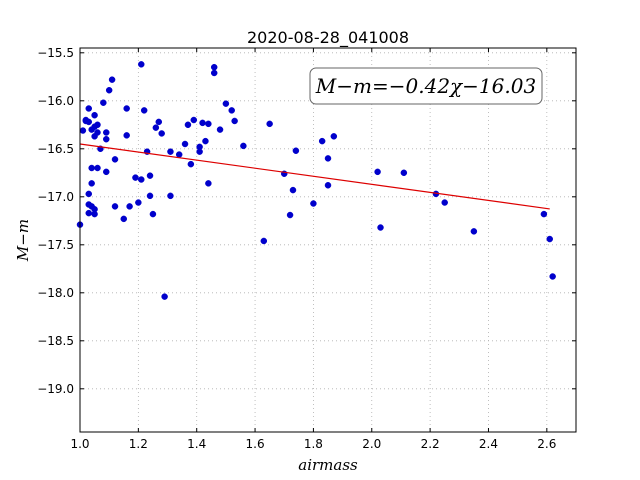 Image resolution: width=640 pixels, height=480 pixels. Describe the element at coordinates (55, 101) in the screenshot. I see `y-tick-label: −16.0` at that location.